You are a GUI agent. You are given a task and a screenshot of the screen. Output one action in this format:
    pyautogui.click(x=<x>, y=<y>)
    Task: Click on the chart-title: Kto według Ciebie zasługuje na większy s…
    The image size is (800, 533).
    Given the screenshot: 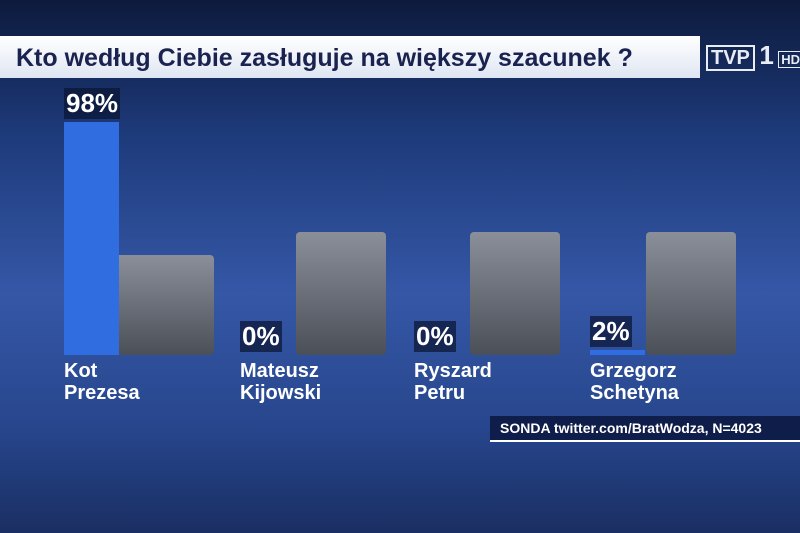 What is the action you would take?
    pyautogui.click(x=324, y=58)
    